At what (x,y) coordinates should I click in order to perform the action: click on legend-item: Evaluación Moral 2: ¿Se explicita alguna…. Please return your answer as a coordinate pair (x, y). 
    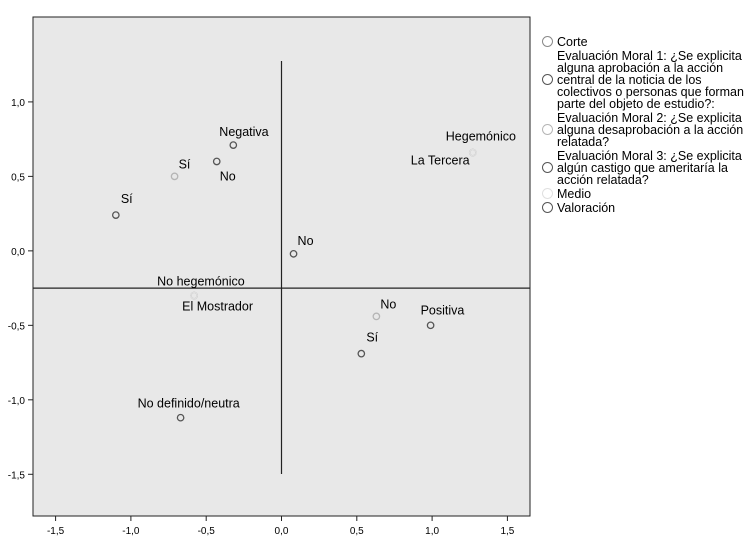
    Looking at the image, I should click on (645, 130).